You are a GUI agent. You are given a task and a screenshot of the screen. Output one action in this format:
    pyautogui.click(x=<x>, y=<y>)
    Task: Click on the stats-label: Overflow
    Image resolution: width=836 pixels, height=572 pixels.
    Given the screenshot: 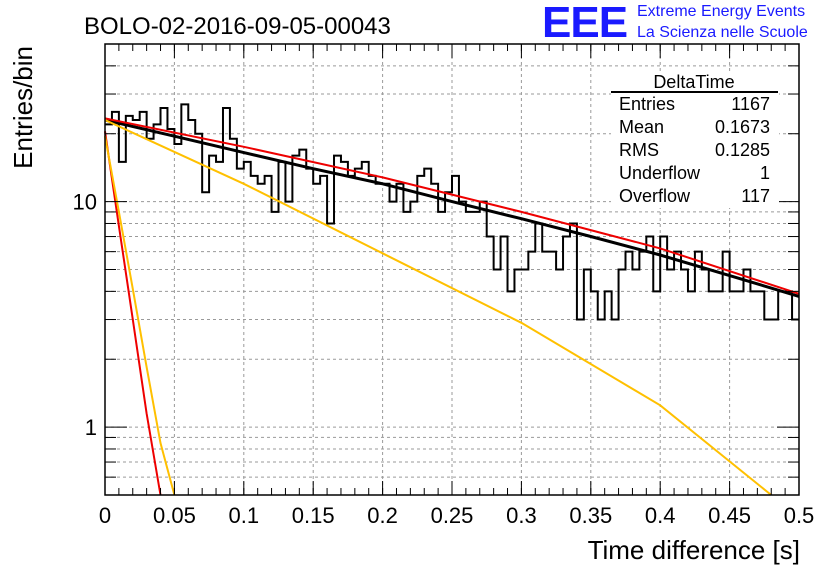 What is the action you would take?
    pyautogui.click(x=655, y=196)
    